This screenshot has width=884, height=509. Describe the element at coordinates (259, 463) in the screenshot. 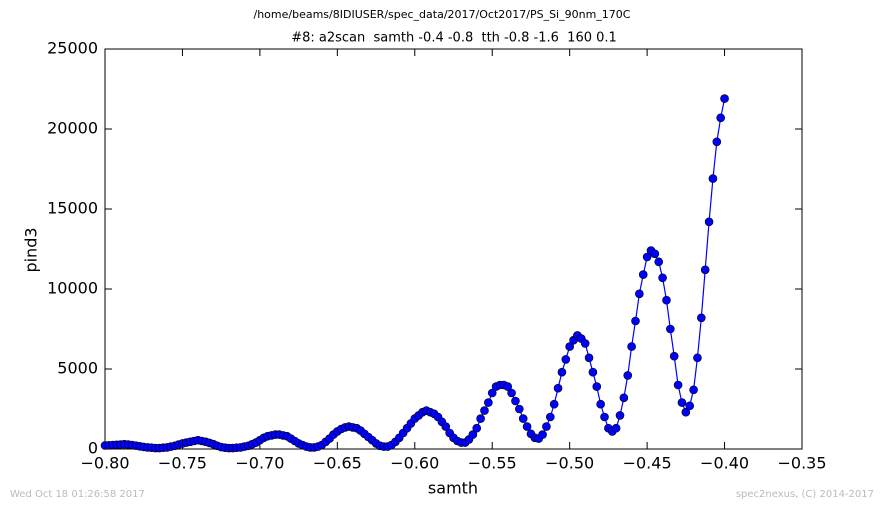

I see `x-tick-label: −0.70` at that location.